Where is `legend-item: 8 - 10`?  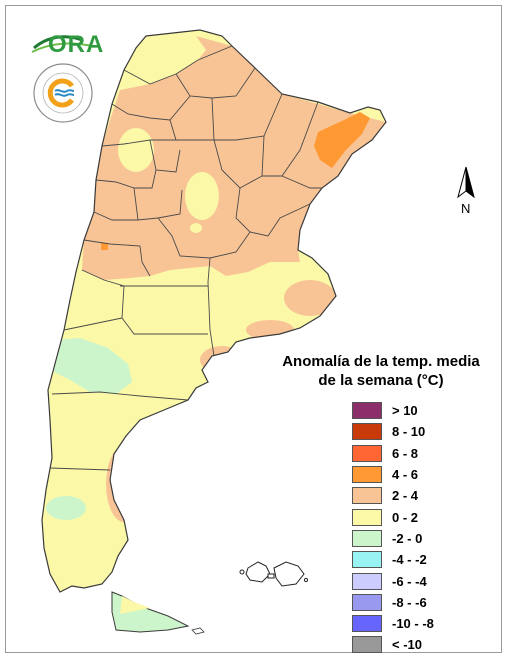
legend-item: 8 - 10 is located at coordinates (419, 431).